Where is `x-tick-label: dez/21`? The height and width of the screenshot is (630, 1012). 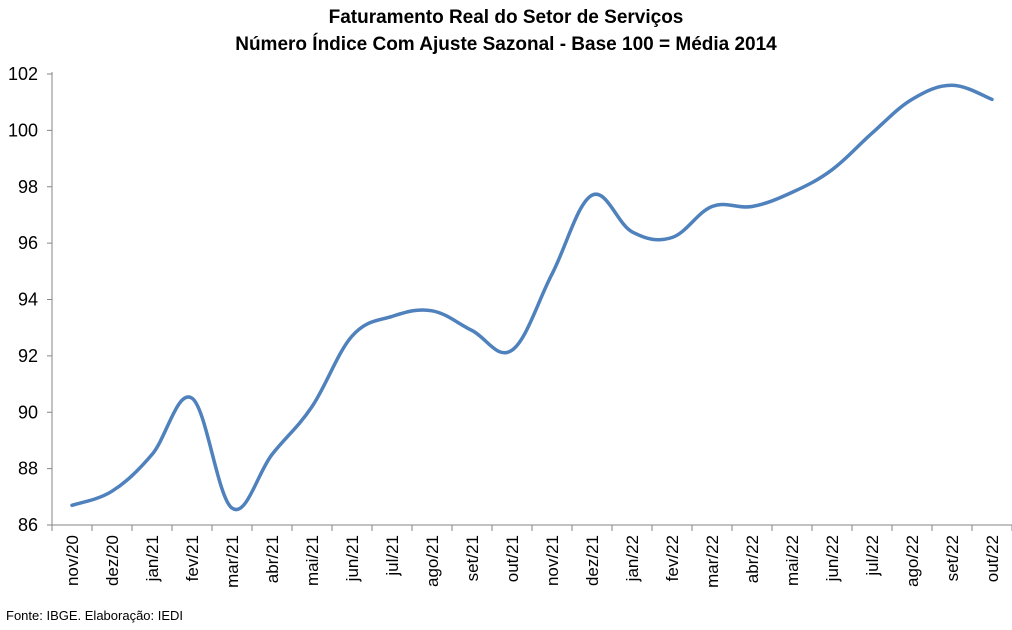 x-tick-label: dez/21 is located at coordinates (592, 560).